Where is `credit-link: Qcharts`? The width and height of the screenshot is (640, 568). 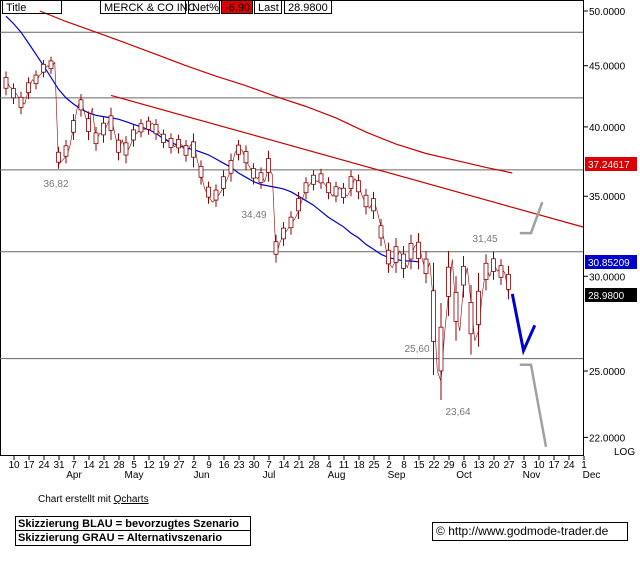 credit-link: Qcharts is located at coordinates (131, 499).